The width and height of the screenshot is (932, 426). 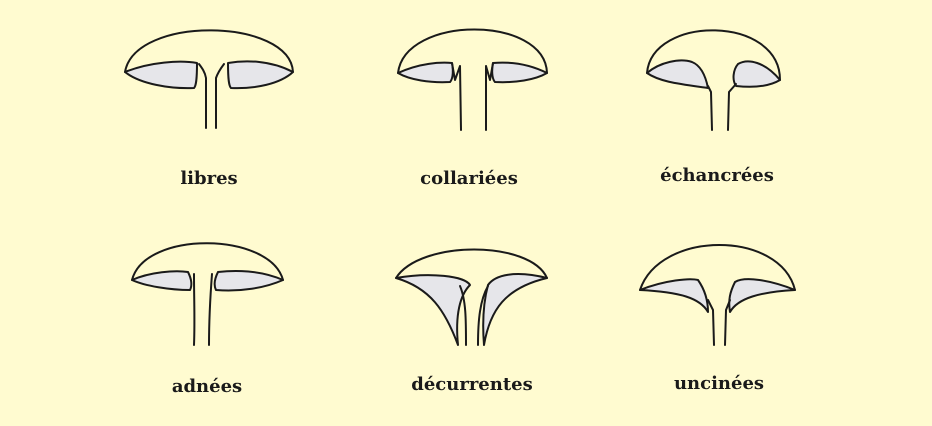 I want to click on mushroom-uncinees-illustration, so click(x=717, y=295).